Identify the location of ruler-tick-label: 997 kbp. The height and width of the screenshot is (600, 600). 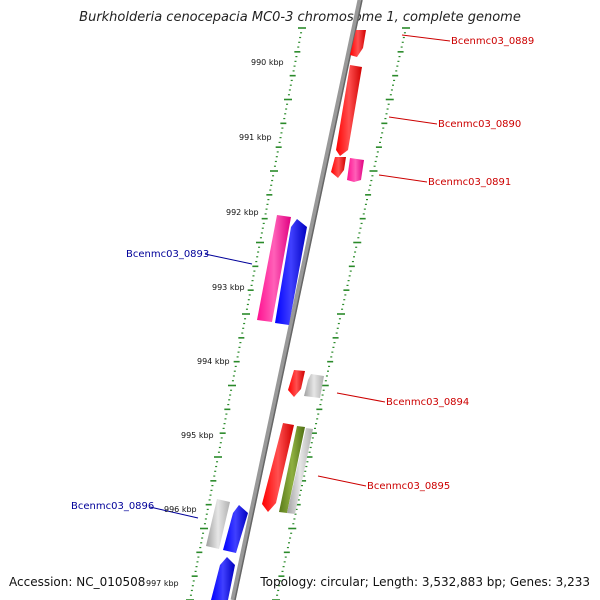
(162, 583).